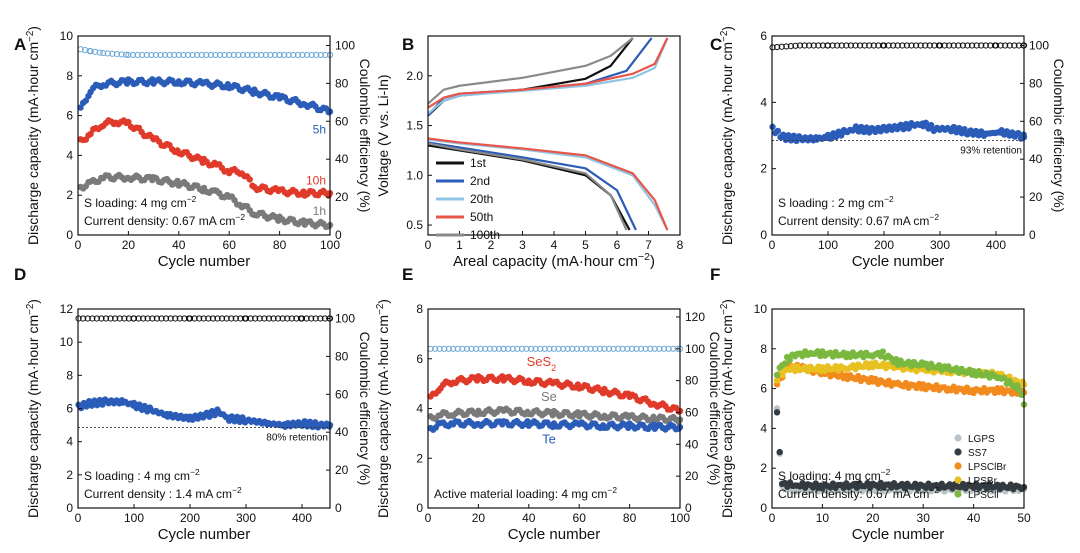 The image size is (1080, 553). I want to click on annotation: Current density : 1.4 mA cm−2, so click(163, 493).